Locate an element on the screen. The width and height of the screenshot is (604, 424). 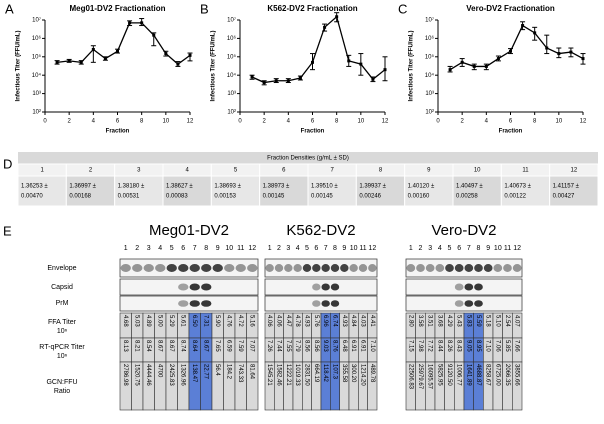
titer-value: 8.67 is located at coordinates (160, 346).